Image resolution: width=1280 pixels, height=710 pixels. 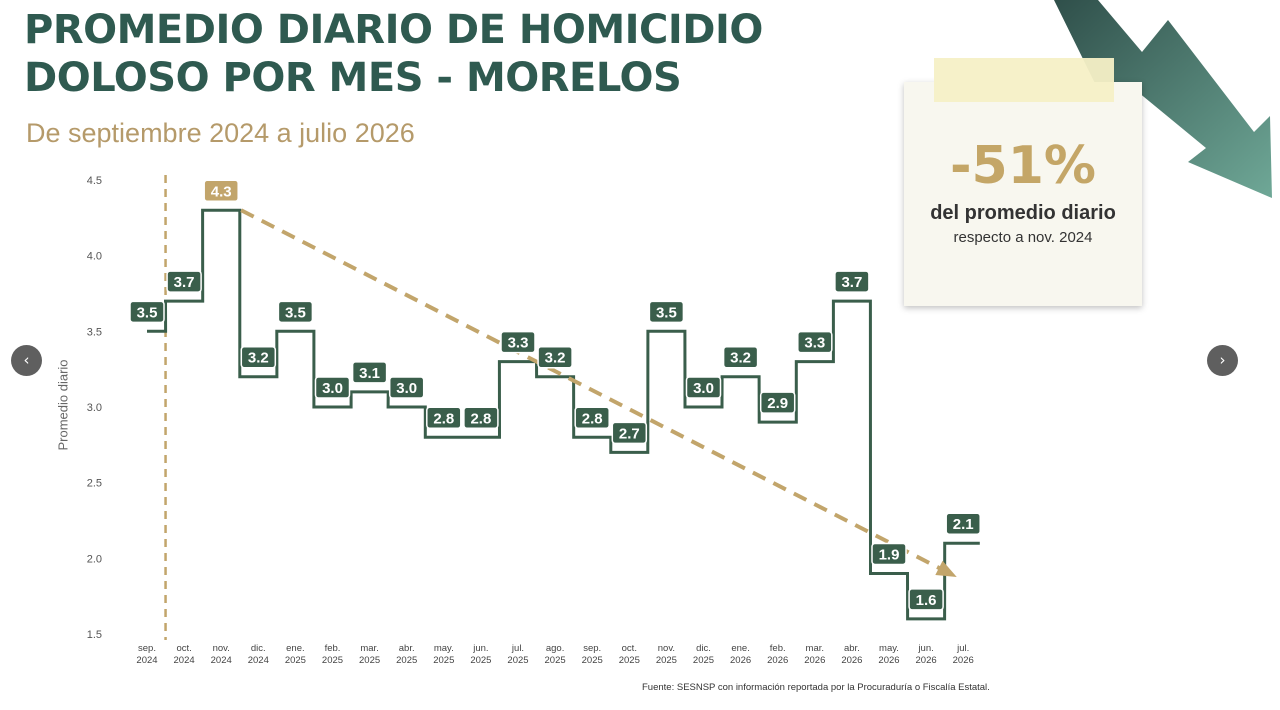 I want to click on y-tick-label: 4.5, so click(x=94, y=181).